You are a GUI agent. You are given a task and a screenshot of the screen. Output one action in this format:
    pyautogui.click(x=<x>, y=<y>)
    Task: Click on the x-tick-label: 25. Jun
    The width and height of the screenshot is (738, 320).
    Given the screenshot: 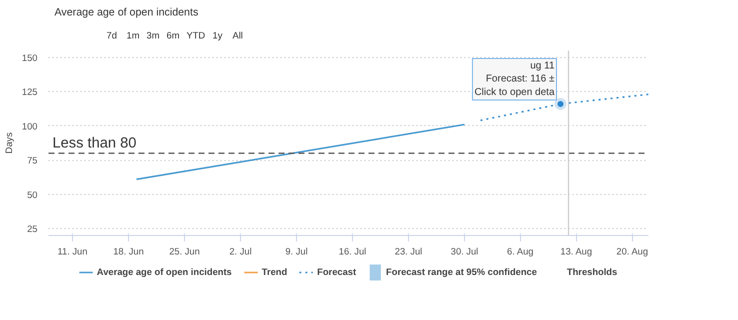 What is the action you would take?
    pyautogui.click(x=184, y=251)
    